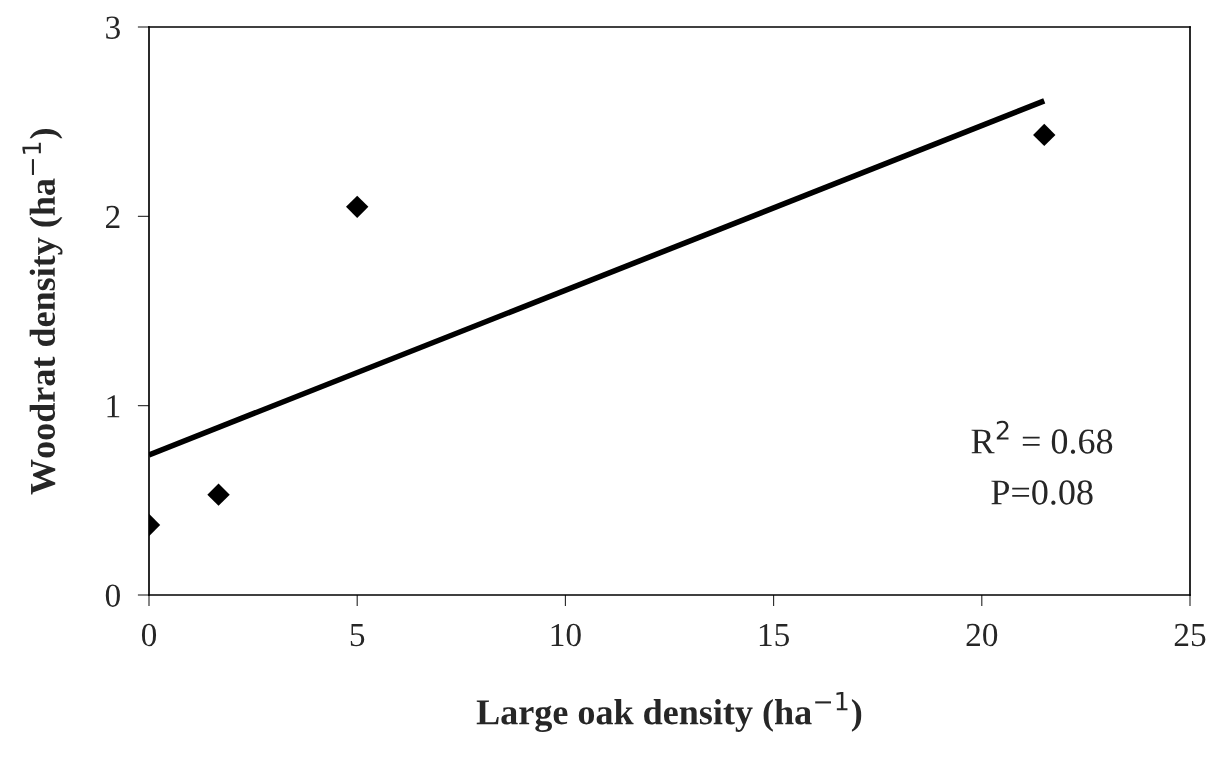  I want to click on x-tick-label: 25, so click(1190, 635).